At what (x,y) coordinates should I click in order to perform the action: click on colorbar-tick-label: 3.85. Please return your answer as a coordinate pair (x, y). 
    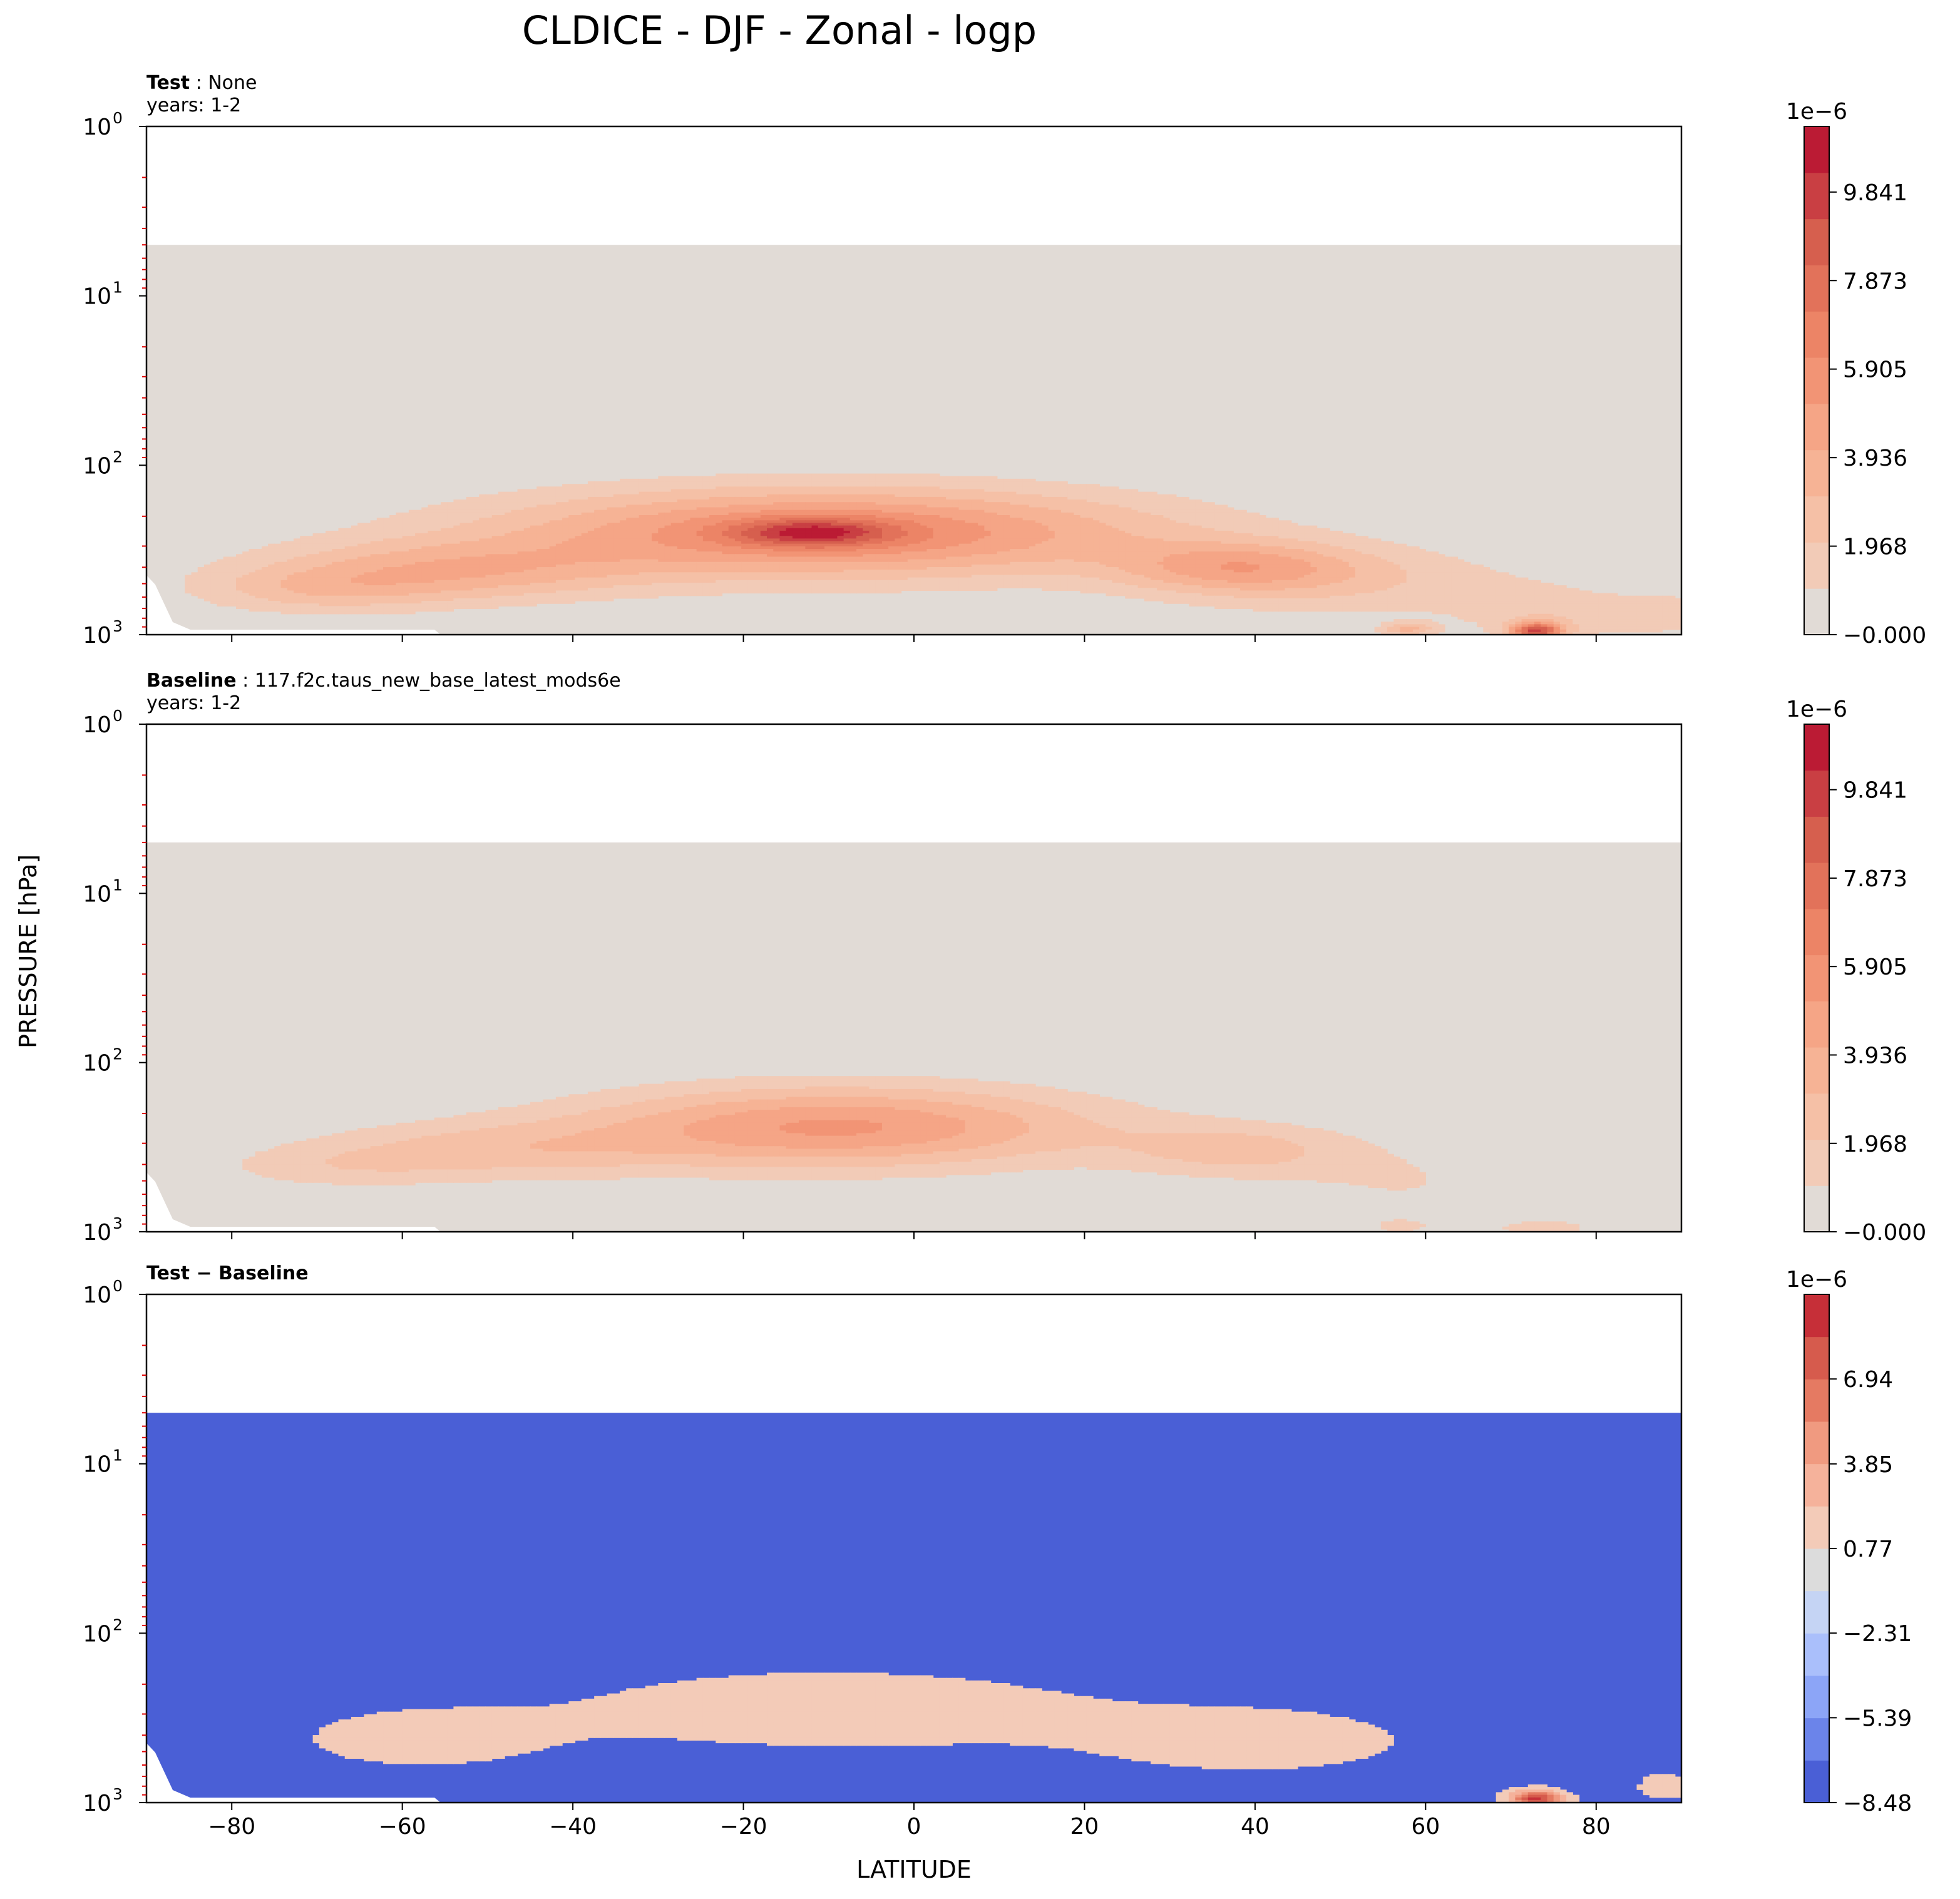
    Looking at the image, I should click on (1868, 1465).